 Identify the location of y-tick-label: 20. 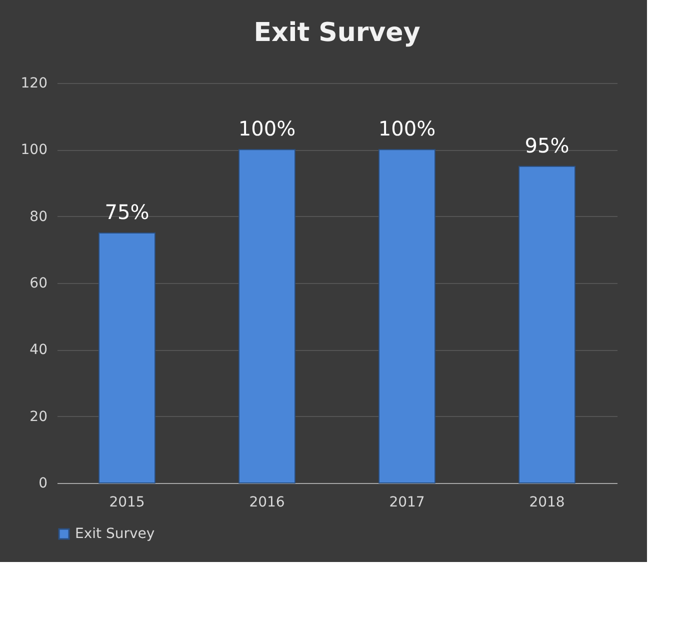
(39, 416).